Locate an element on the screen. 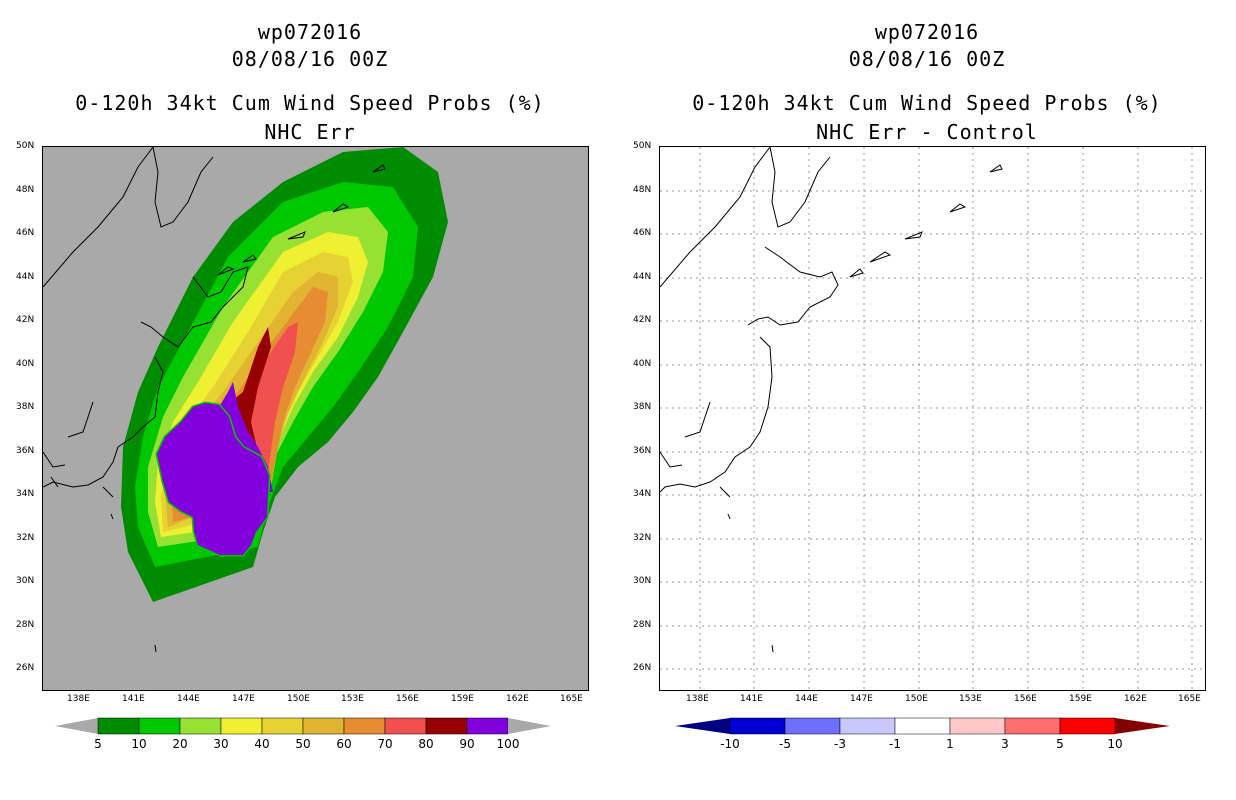 This screenshot has height=800, width=1236. right-lon-label: 159E is located at coordinates (1080, 699).